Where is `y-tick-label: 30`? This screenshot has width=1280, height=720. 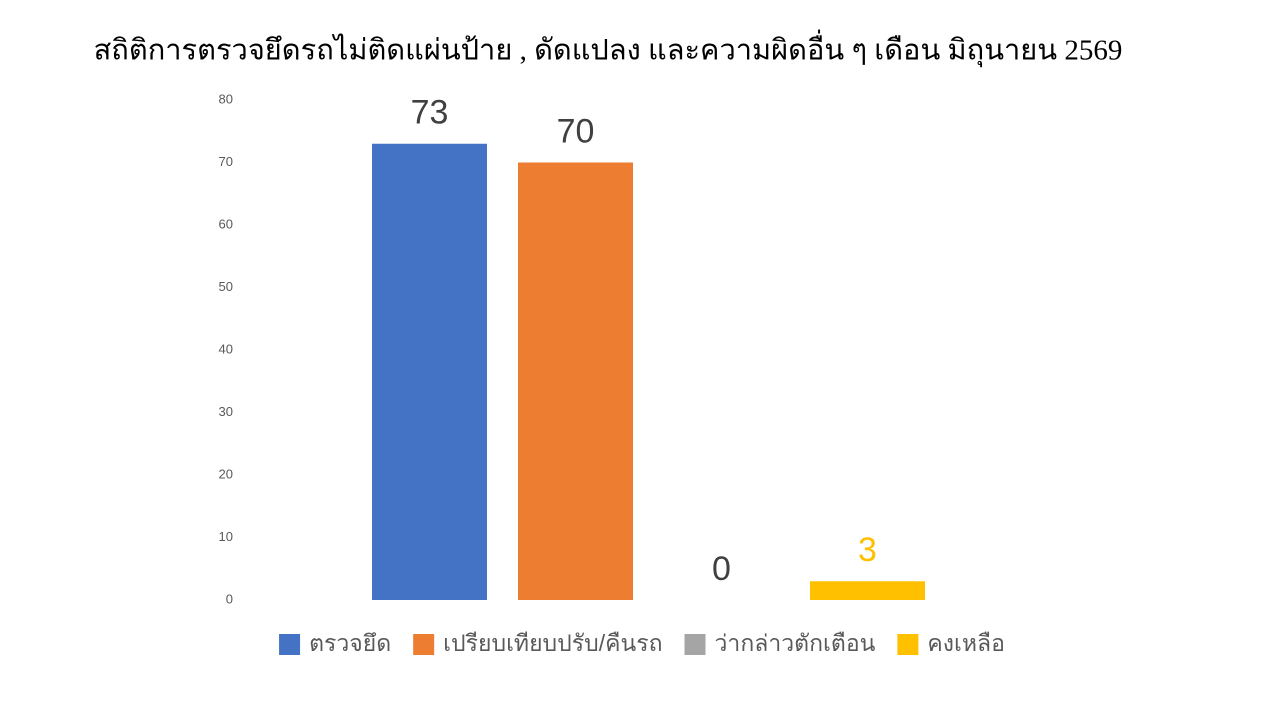 y-tick-label: 30 is located at coordinates (226, 411).